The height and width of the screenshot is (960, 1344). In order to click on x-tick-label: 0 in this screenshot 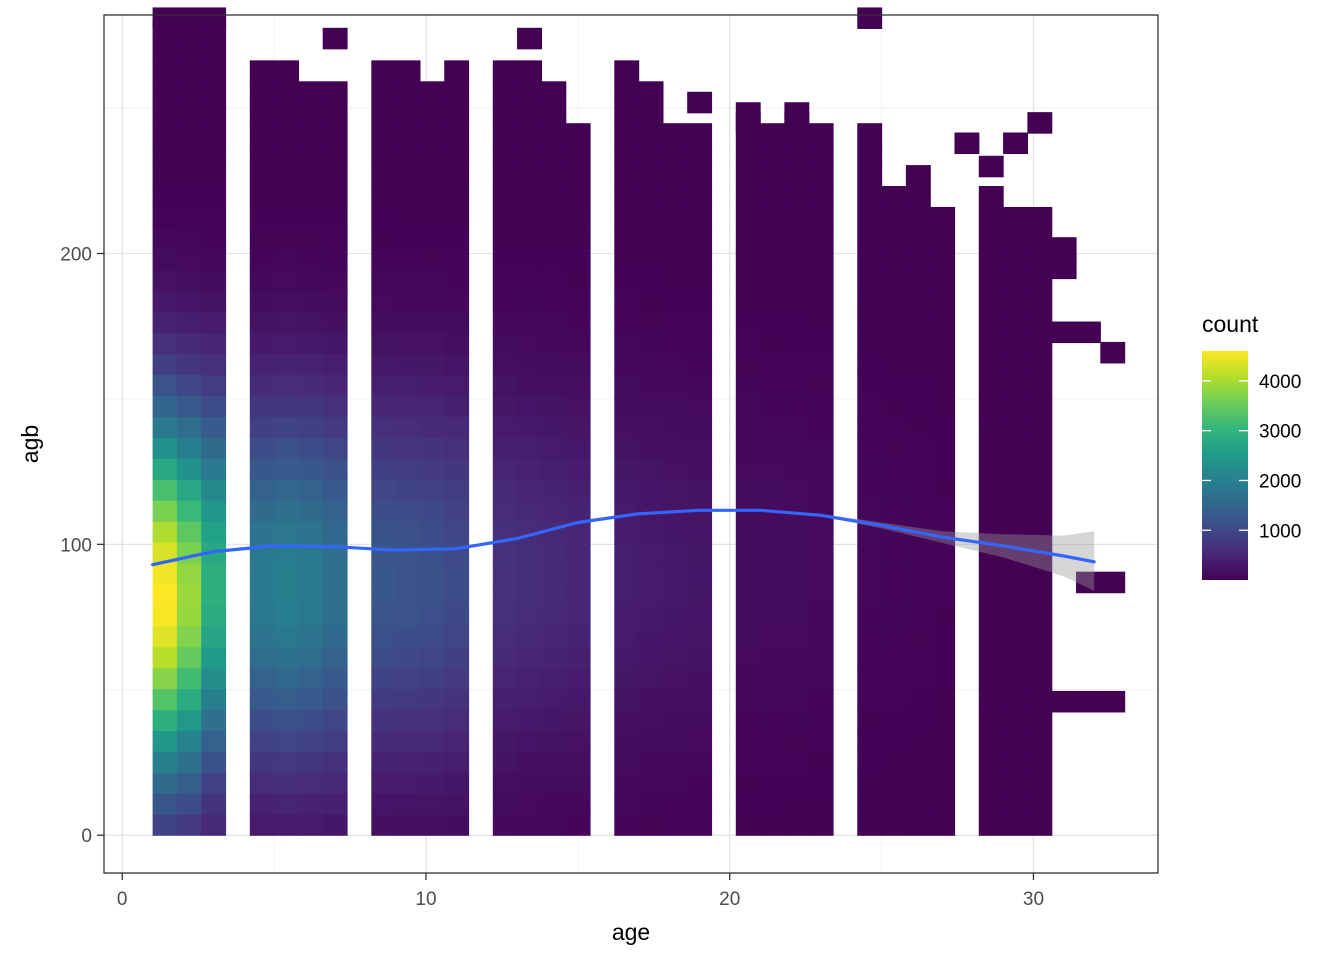, I will do `click(122, 899)`.